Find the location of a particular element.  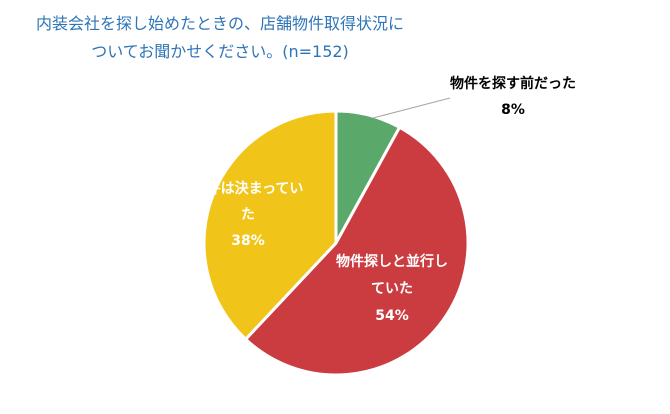

slice-label-parallel-search-percent: 54% is located at coordinates (392, 316).